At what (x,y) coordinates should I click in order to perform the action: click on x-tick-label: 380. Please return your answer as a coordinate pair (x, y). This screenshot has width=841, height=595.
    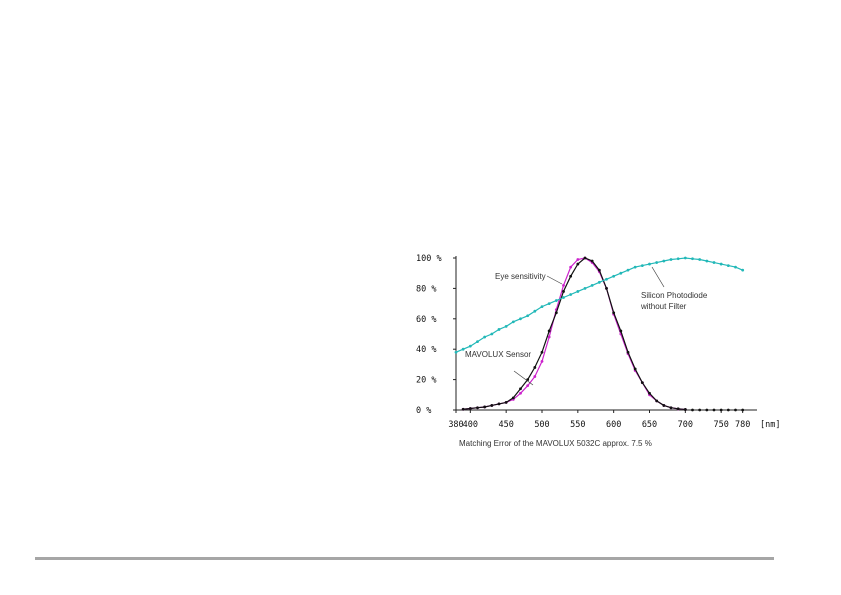
    Looking at the image, I should click on (455, 425).